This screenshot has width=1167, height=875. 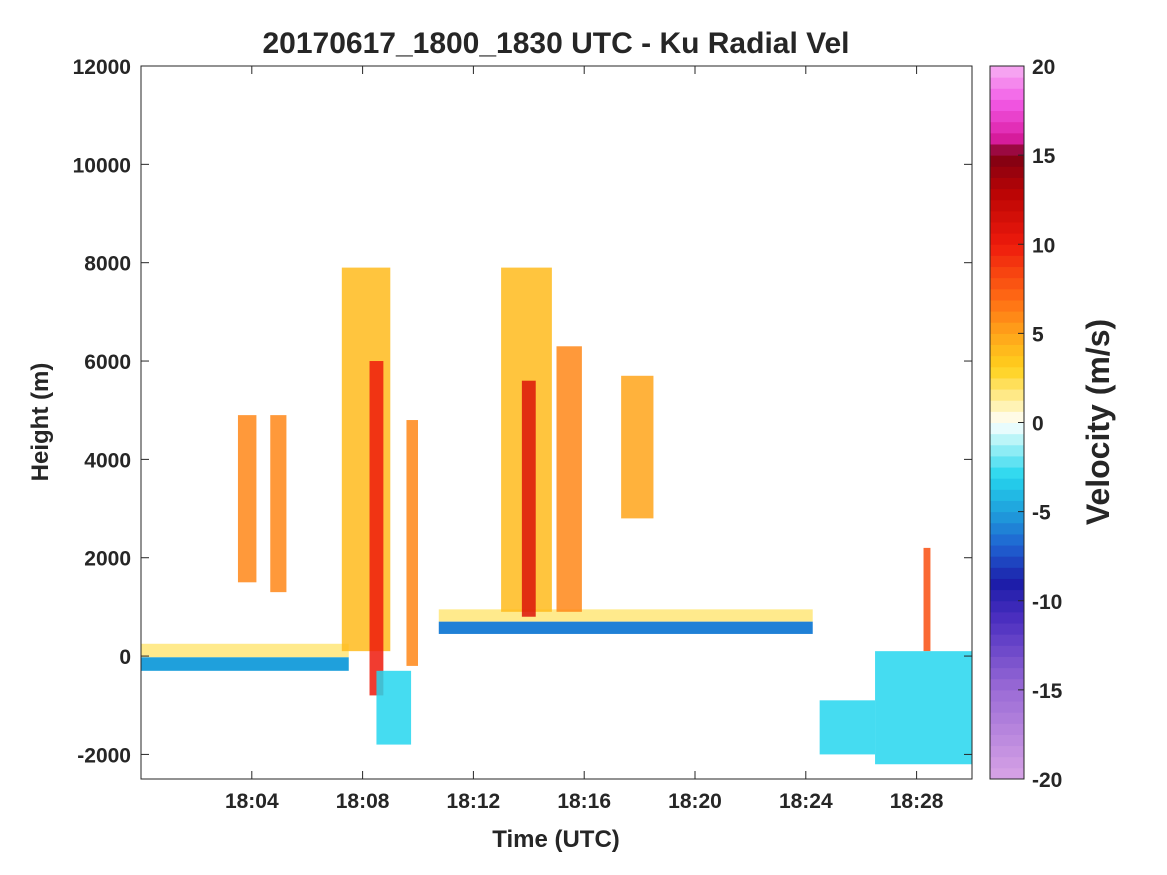 What do you see at coordinates (376, 528) in the screenshot?
I see `cell-c-core` at bounding box center [376, 528].